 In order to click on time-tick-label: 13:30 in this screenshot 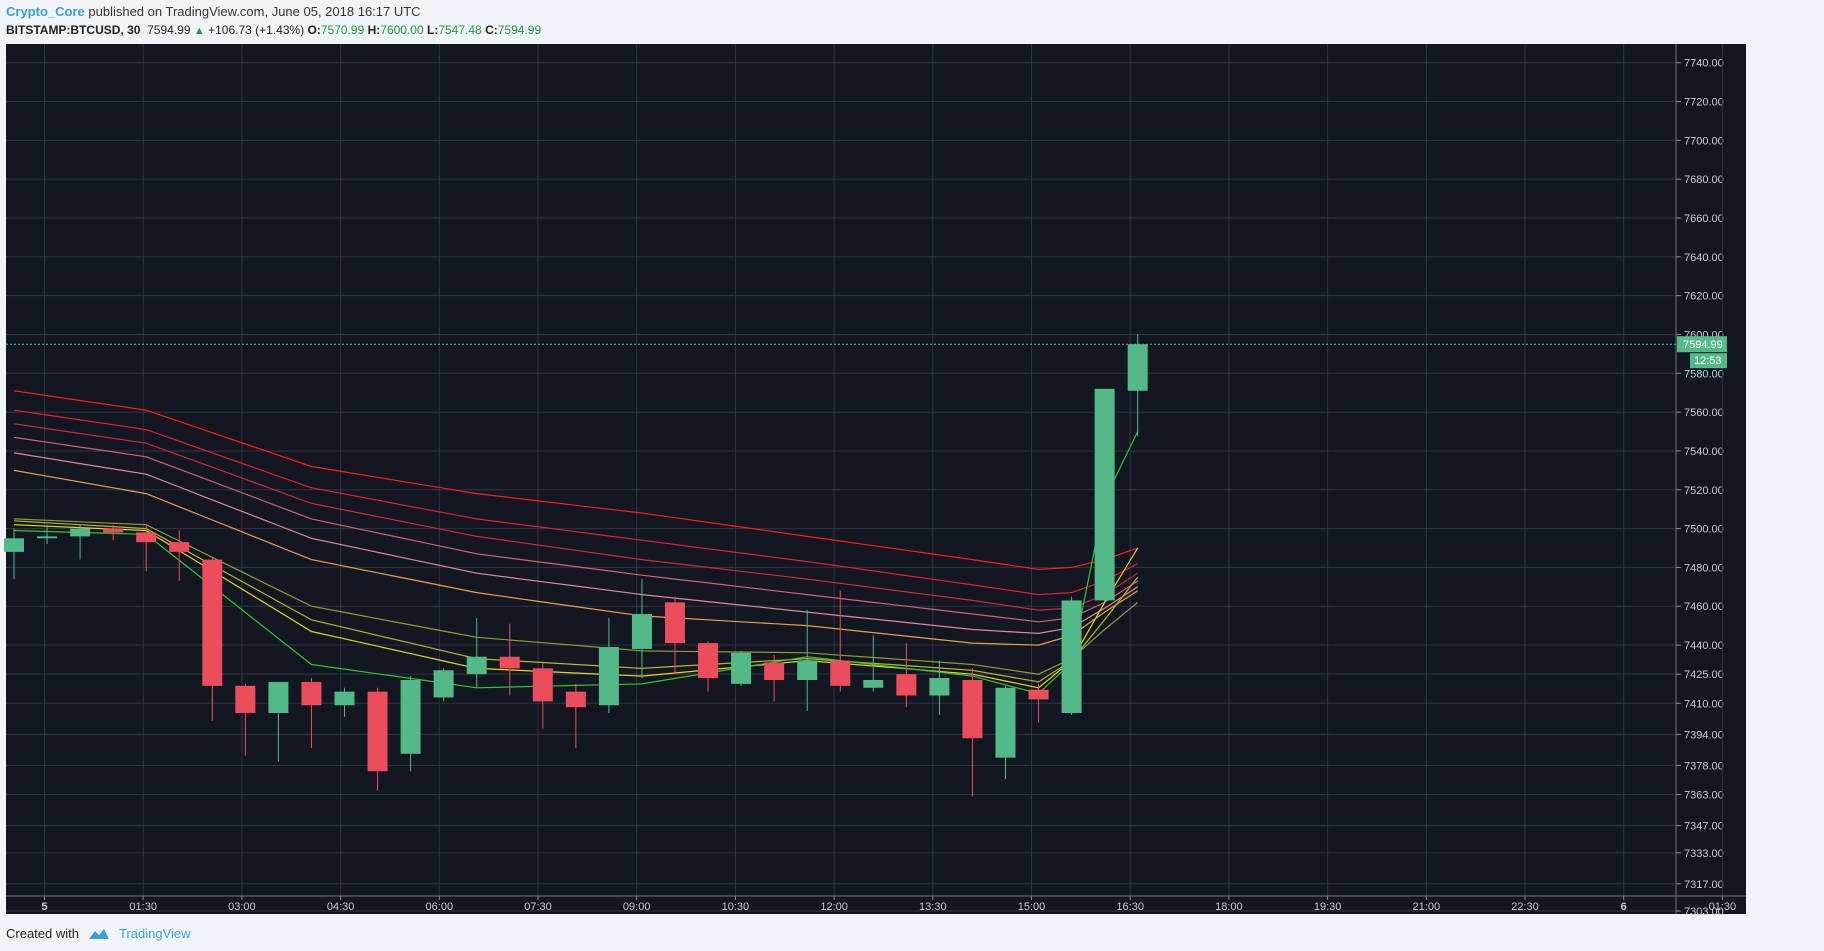, I will do `click(933, 907)`.